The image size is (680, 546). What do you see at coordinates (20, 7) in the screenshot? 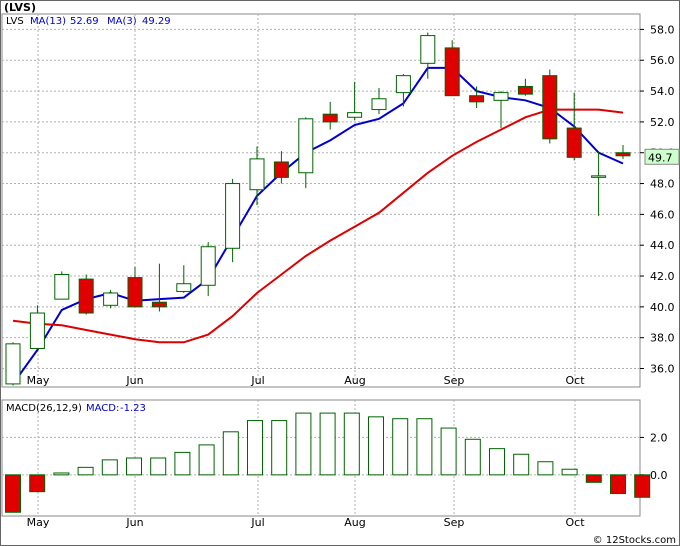
I see `chart-title: (LVS)` at bounding box center [20, 7].